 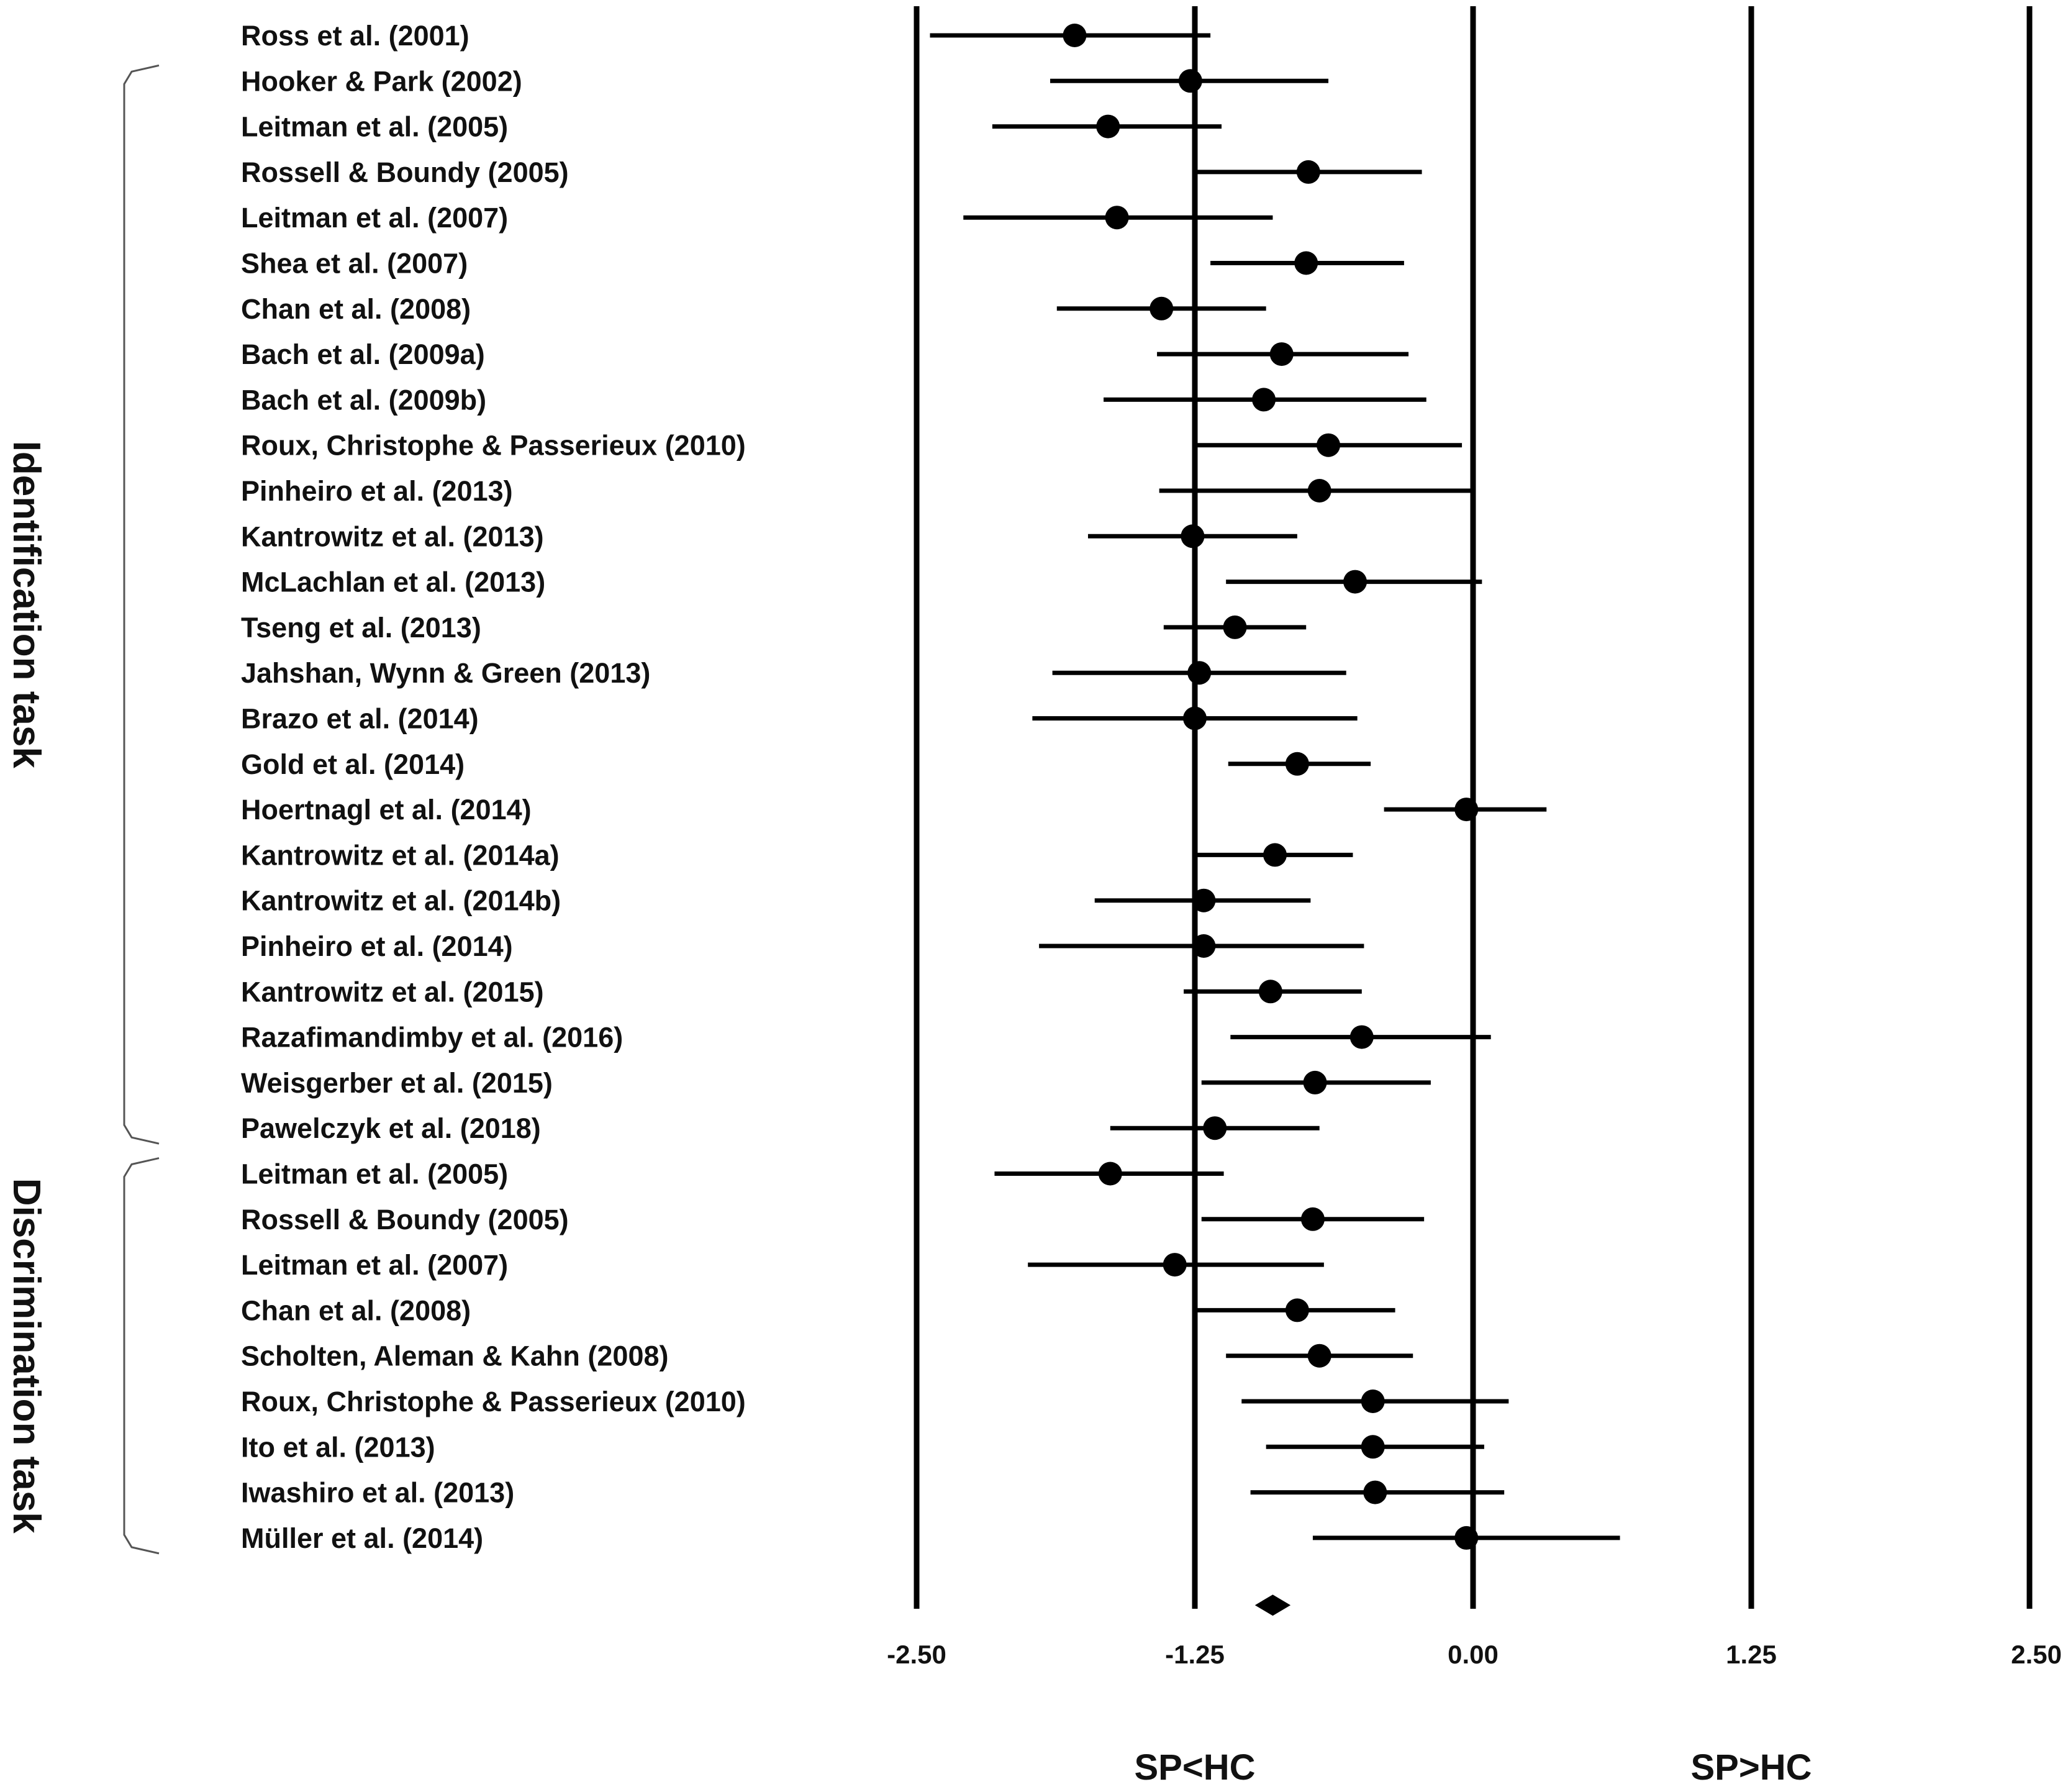 I want to click on tick-label: -2.50, so click(x=916, y=1654).